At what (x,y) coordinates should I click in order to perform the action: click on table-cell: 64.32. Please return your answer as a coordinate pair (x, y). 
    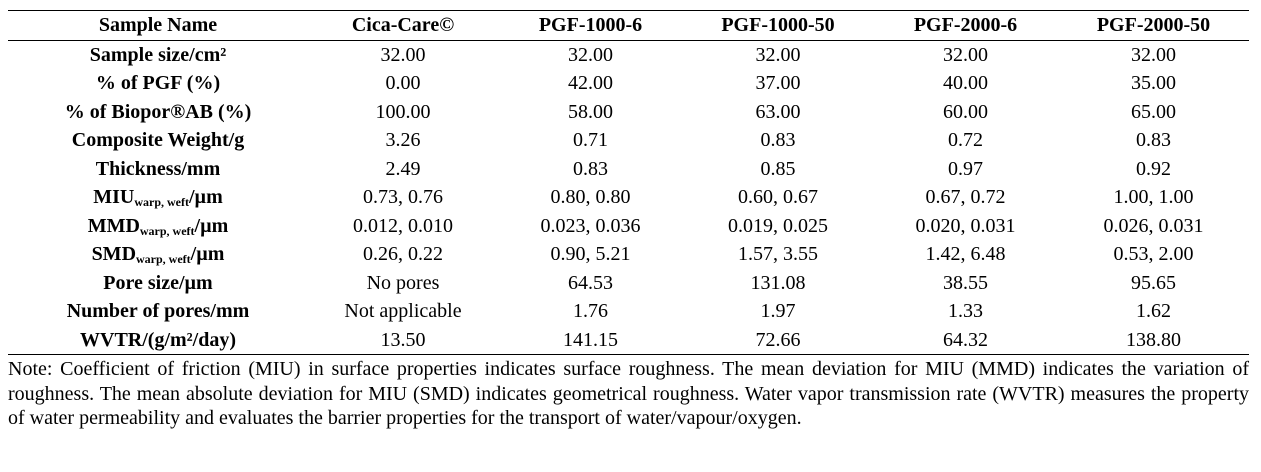
    Looking at the image, I should click on (965, 340).